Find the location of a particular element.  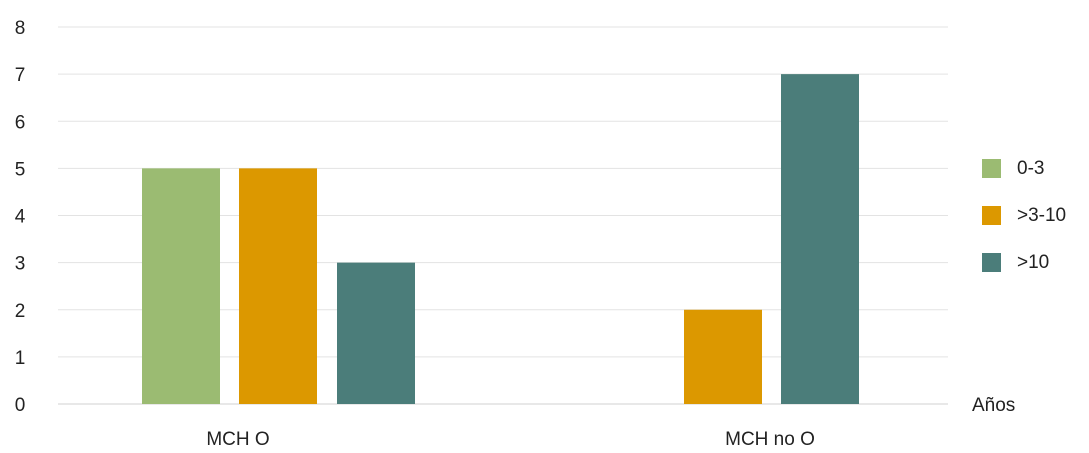

y-tick-label-3: 3 is located at coordinates (20, 264).